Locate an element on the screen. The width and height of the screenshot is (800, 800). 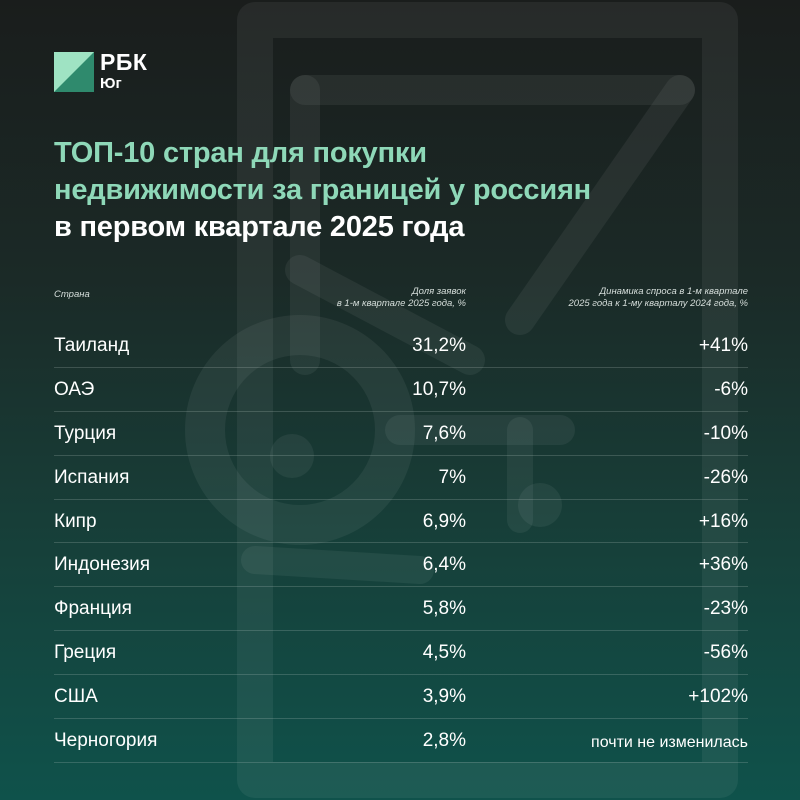
dynamics-value: -26% is located at coordinates (725, 477).